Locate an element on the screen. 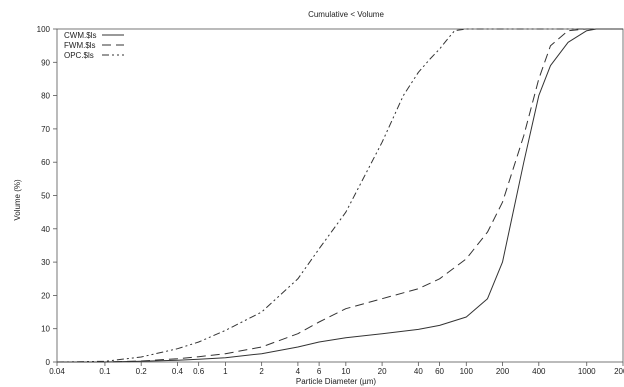  x-tick-label: 400 is located at coordinates (539, 371).